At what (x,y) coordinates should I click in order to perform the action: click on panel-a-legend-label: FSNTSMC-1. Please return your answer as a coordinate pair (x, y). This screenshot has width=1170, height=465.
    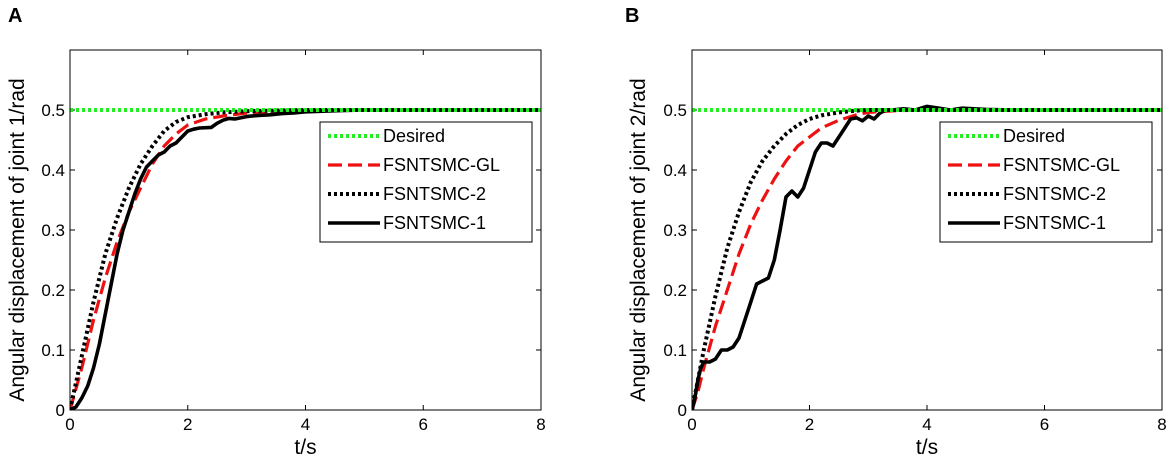
    Looking at the image, I should click on (434, 223).